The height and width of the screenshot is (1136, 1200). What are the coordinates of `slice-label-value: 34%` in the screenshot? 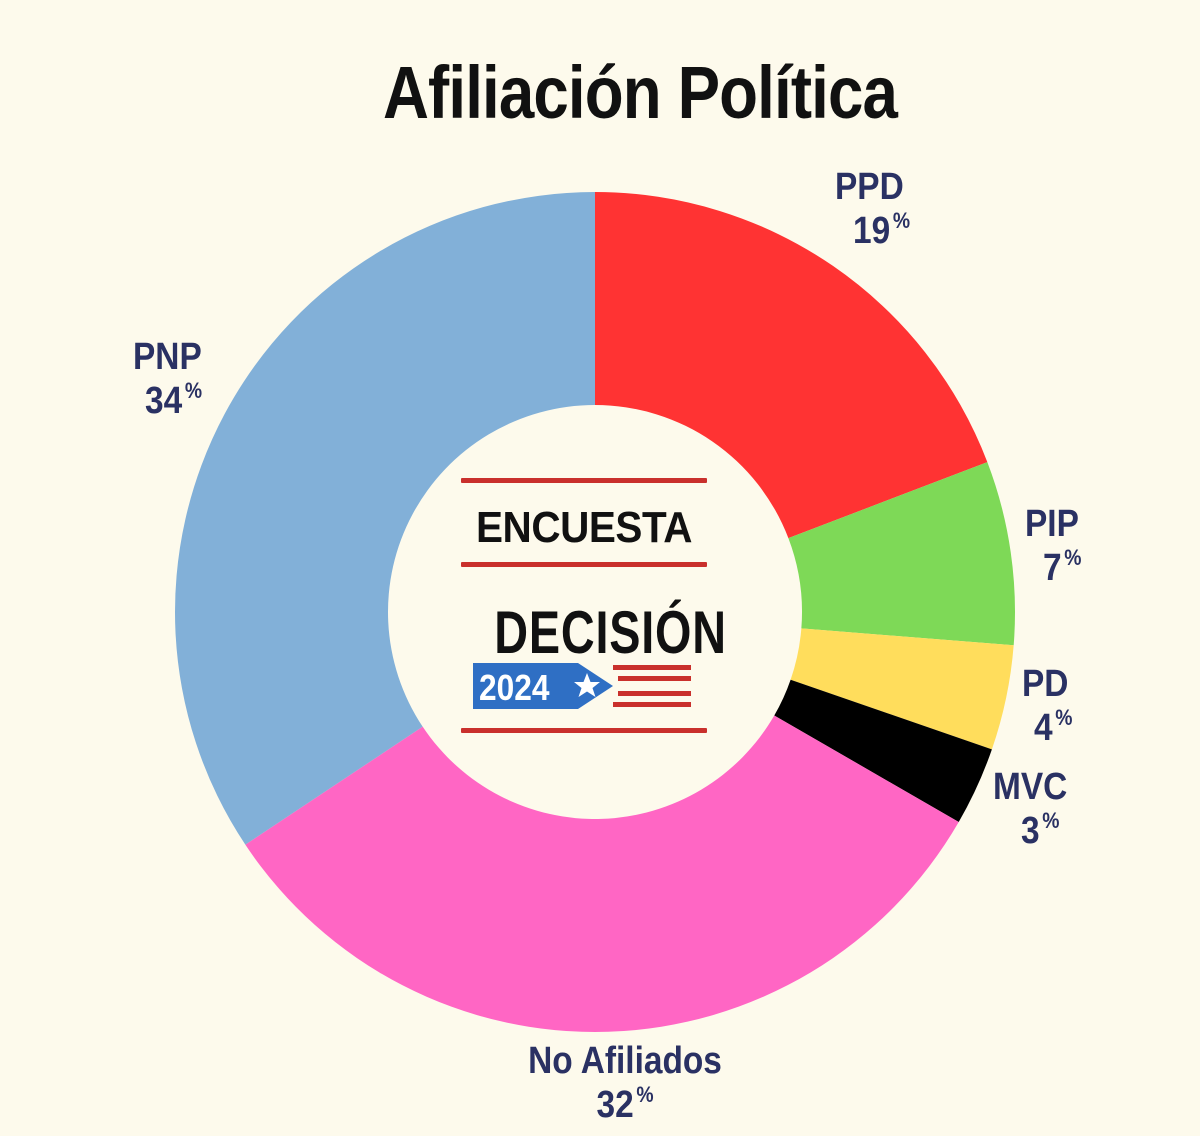 It's located at (174, 400).